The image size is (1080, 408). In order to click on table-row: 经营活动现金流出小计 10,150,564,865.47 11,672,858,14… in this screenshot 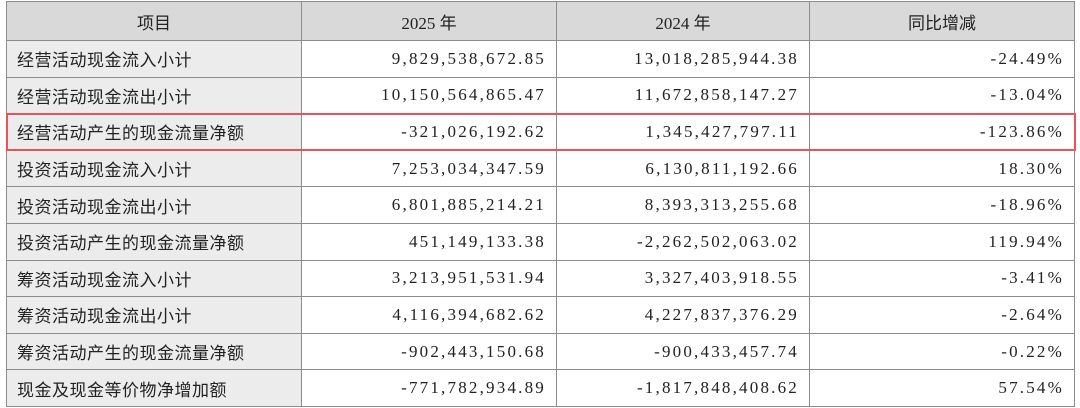, I will do `click(540, 95)`.